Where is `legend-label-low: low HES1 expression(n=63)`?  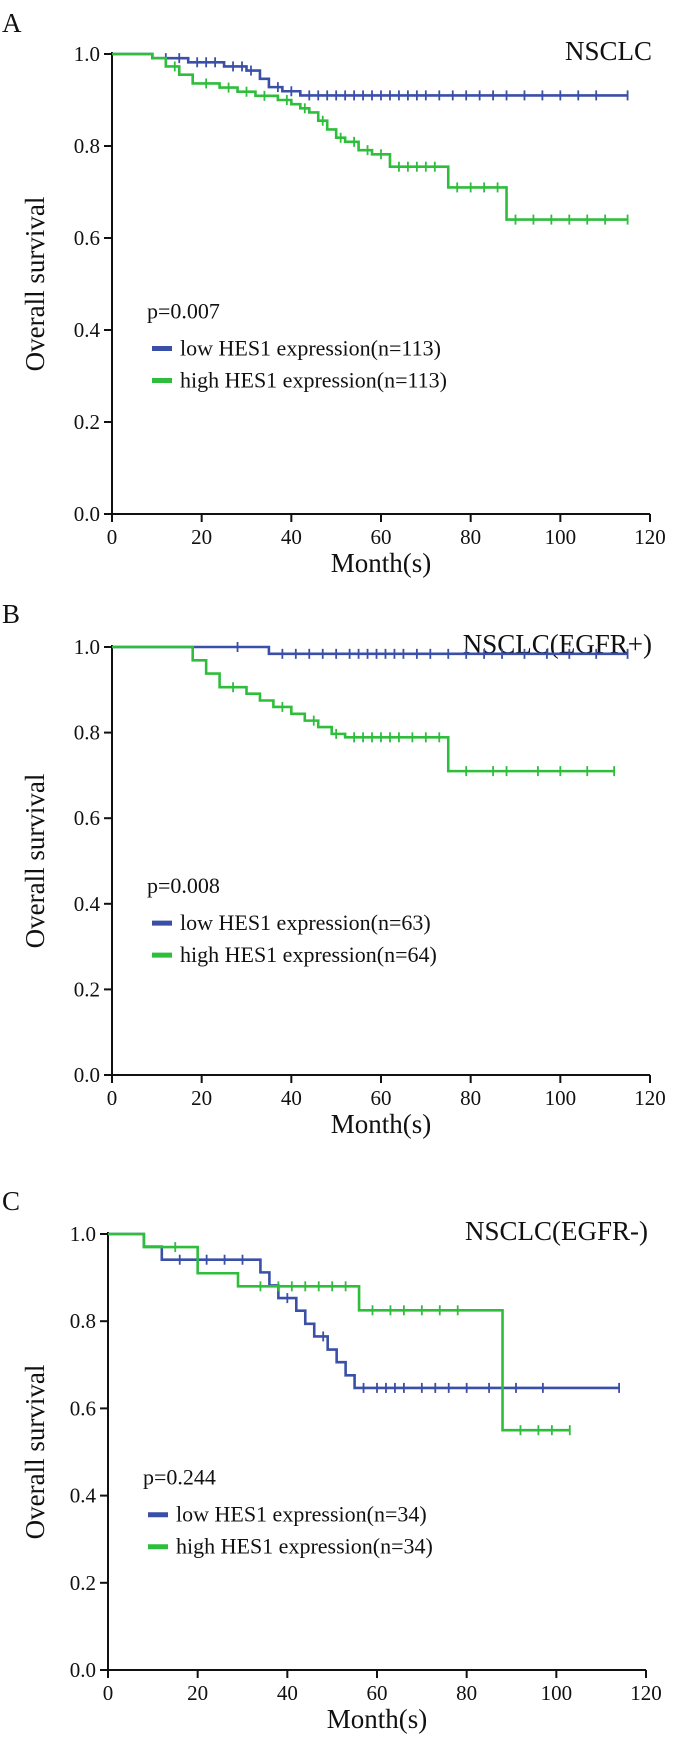 legend-label-low: low HES1 expression(n=63) is located at coordinates (305, 922).